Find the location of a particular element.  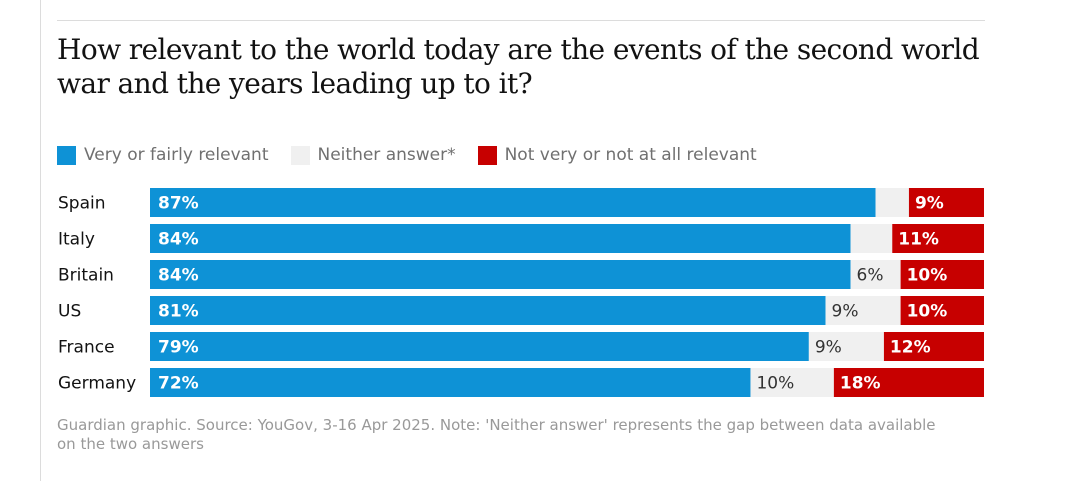

legend-swatch-neither is located at coordinates (300, 155).